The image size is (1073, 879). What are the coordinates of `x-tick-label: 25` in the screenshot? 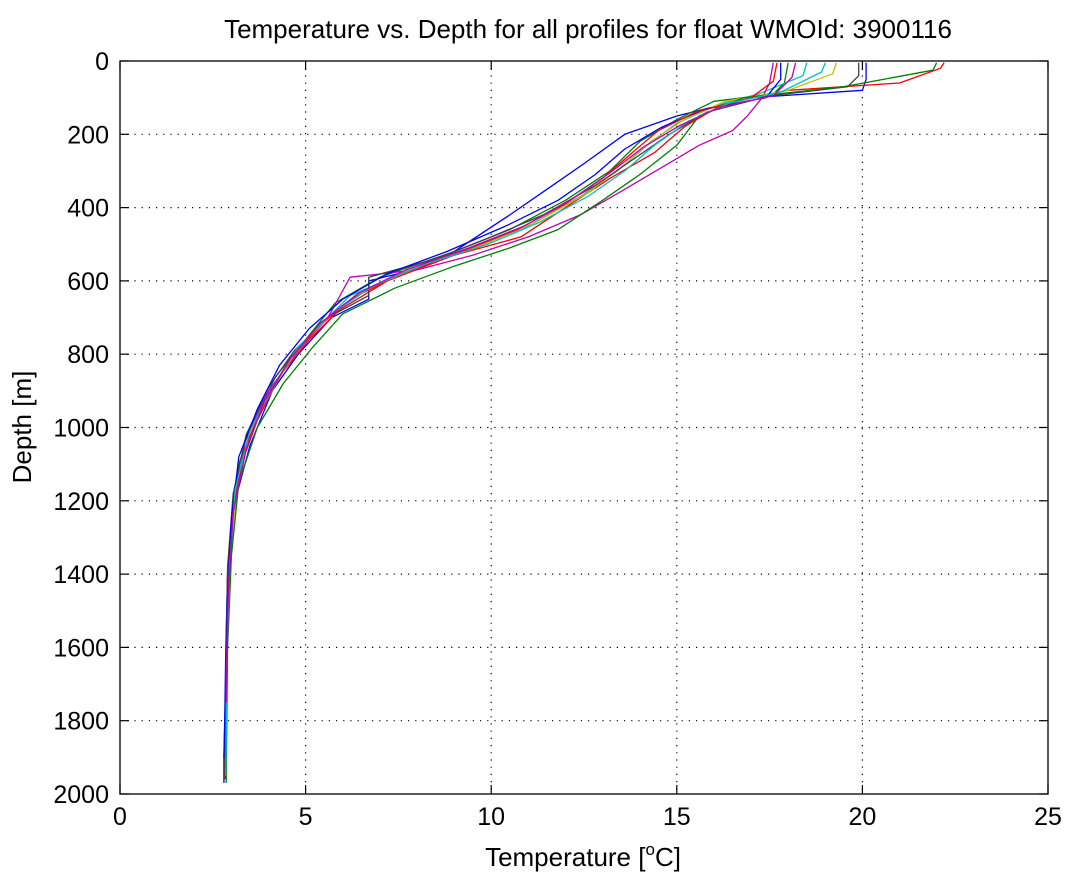 It's located at (1048, 817).